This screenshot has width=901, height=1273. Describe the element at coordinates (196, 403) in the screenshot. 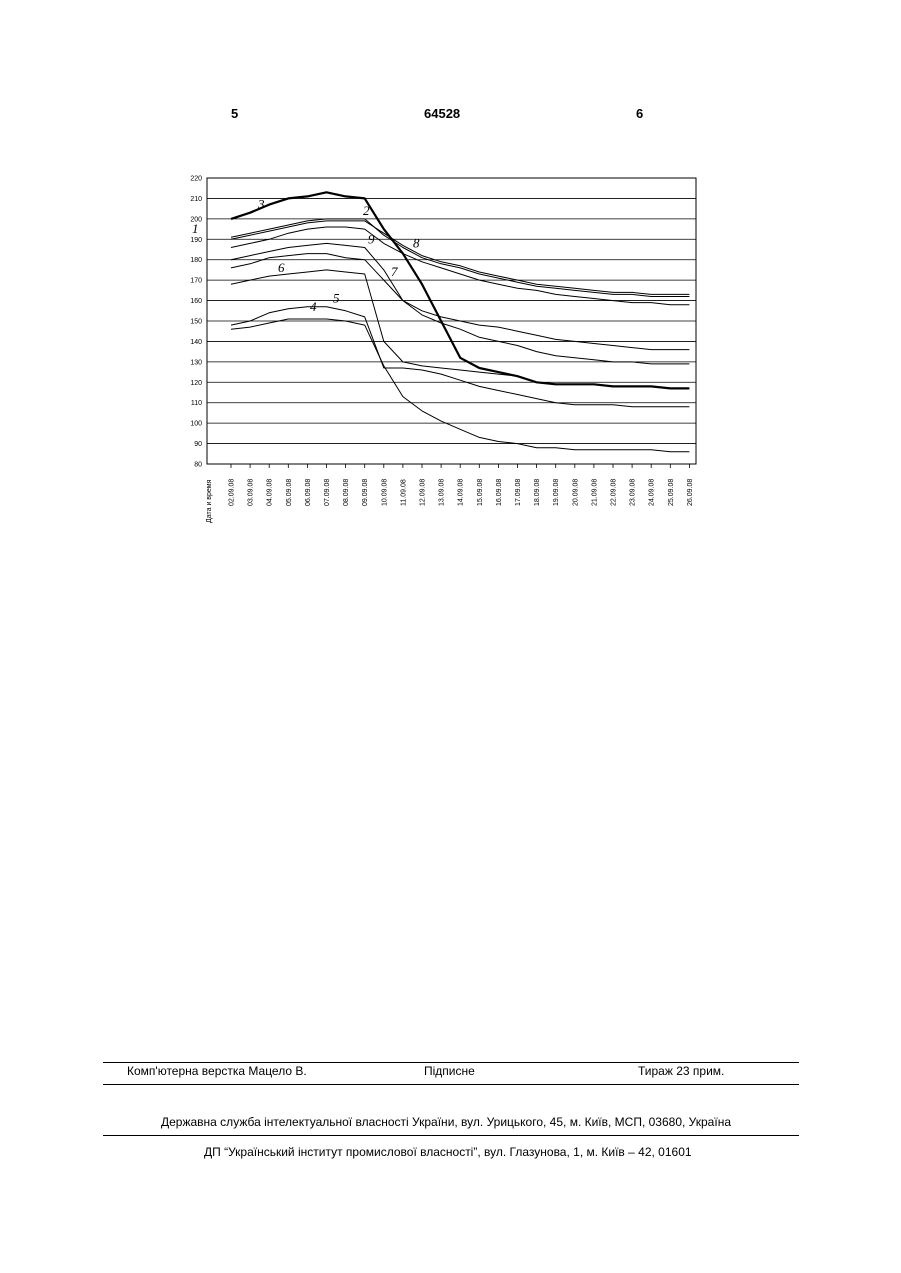

I see `y-tick-label: 110` at that location.